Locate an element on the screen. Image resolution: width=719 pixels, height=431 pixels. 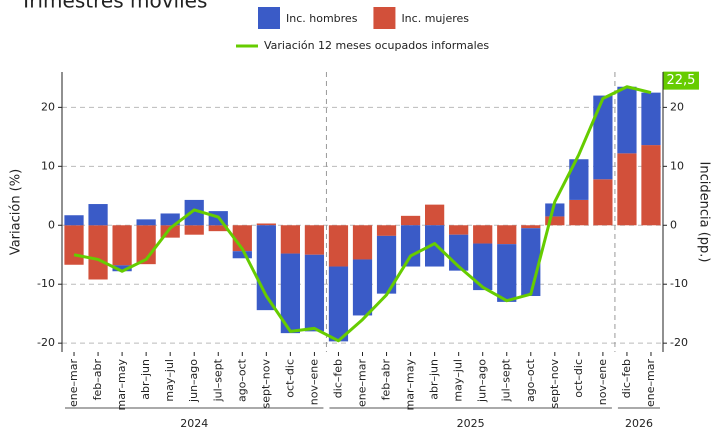
group-label: 2025 is located at coordinates (471, 423).